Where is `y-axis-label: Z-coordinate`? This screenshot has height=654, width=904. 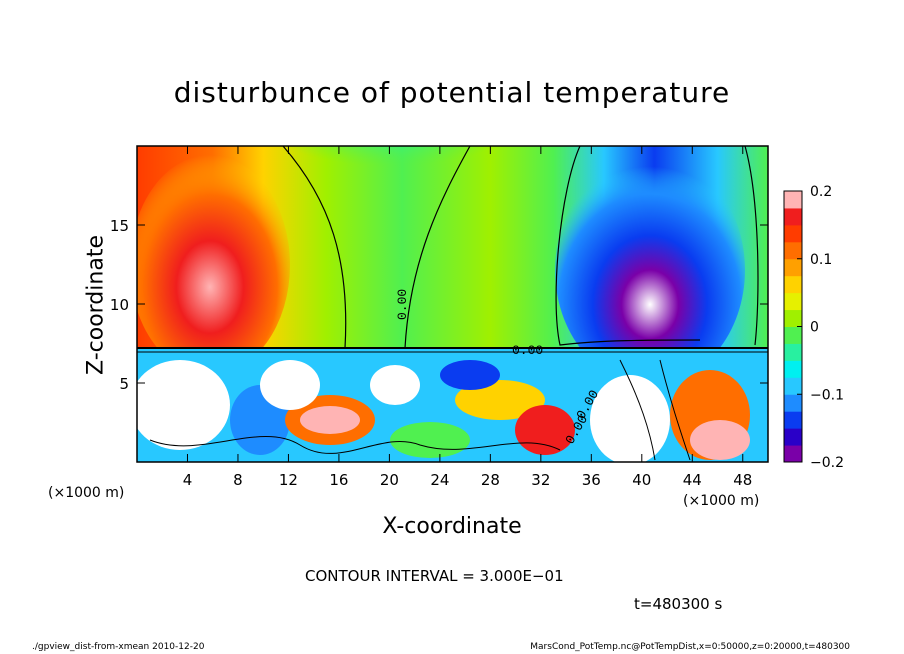 y-axis-label: Z-coordinate is located at coordinates (96, 305).